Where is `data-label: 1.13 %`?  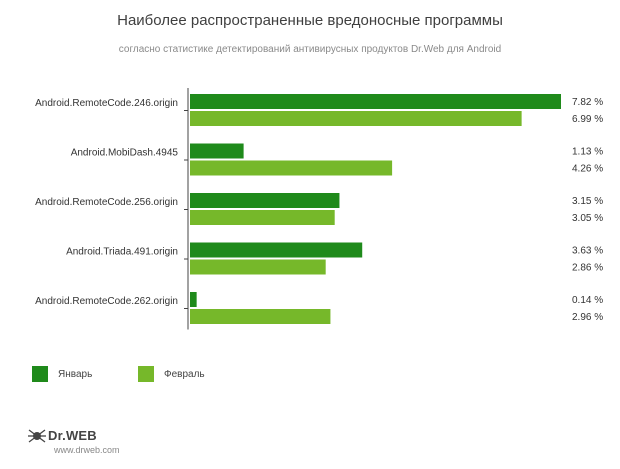
data-label: 1.13 % is located at coordinates (587, 152).